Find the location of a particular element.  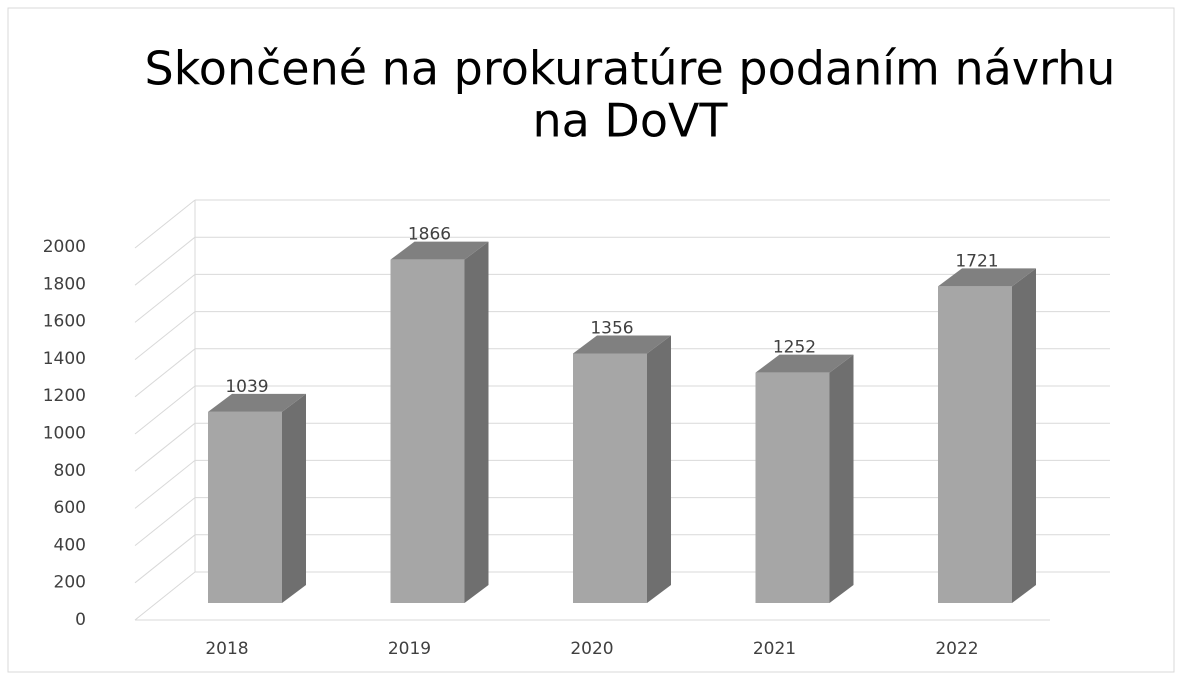

data-label: 1866 is located at coordinates (429, 235).